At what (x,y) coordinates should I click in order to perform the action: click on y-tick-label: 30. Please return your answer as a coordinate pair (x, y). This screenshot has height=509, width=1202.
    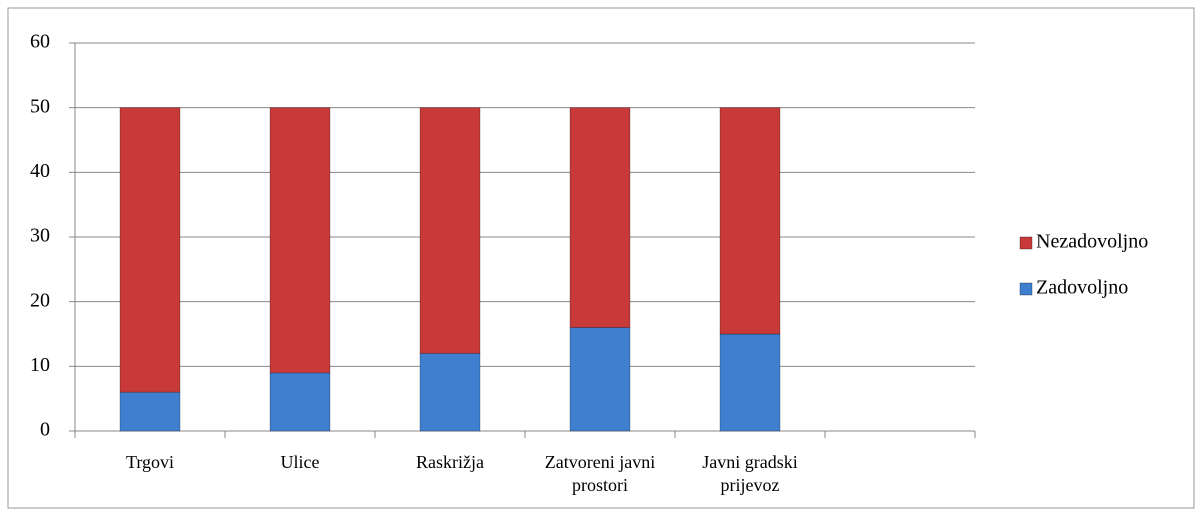
    Looking at the image, I should click on (40, 236).